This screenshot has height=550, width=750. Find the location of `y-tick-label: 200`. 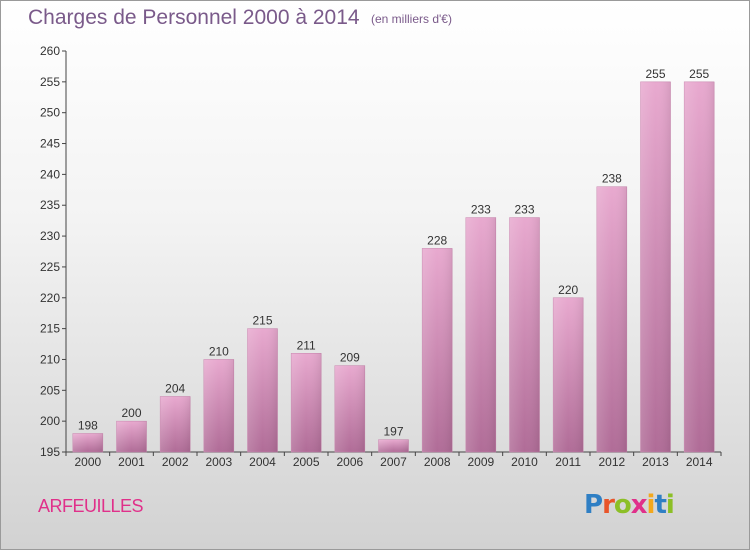

y-tick-label: 200 is located at coordinates (50, 421).